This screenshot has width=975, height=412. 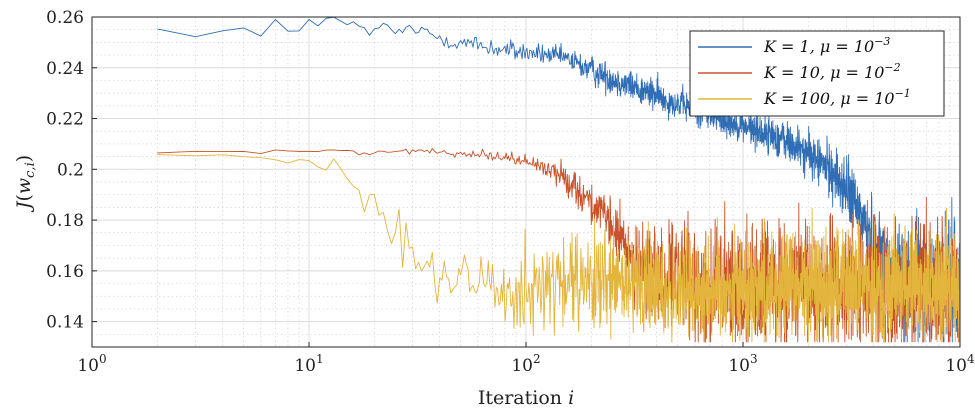 What do you see at coordinates (65, 272) in the screenshot?
I see `y-tick-label: 0.16` at bounding box center [65, 272].